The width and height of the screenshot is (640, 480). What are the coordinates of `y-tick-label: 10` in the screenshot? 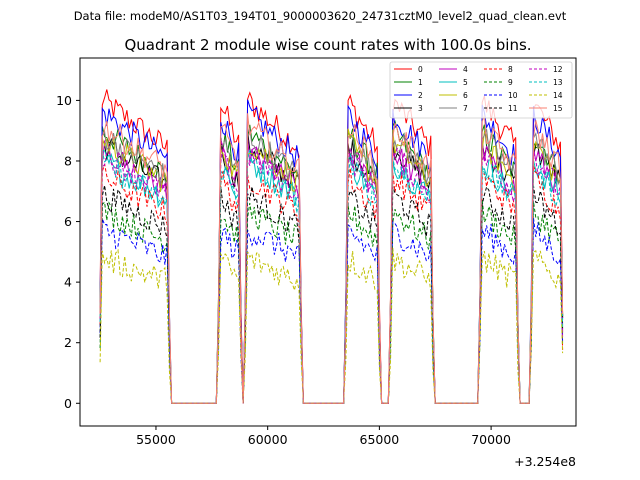 It's located at (64, 100).